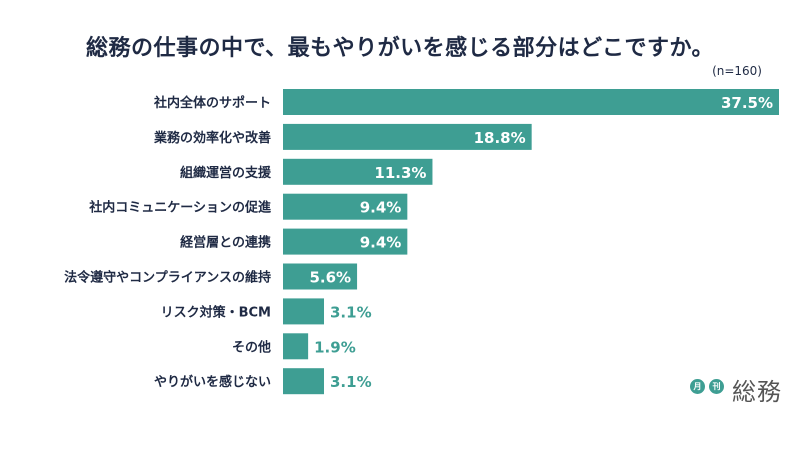 The height and width of the screenshot is (450, 800). Describe the element at coordinates (226, 173) in the screenshot. I see `category-label-2: 組織運営の支援` at that location.